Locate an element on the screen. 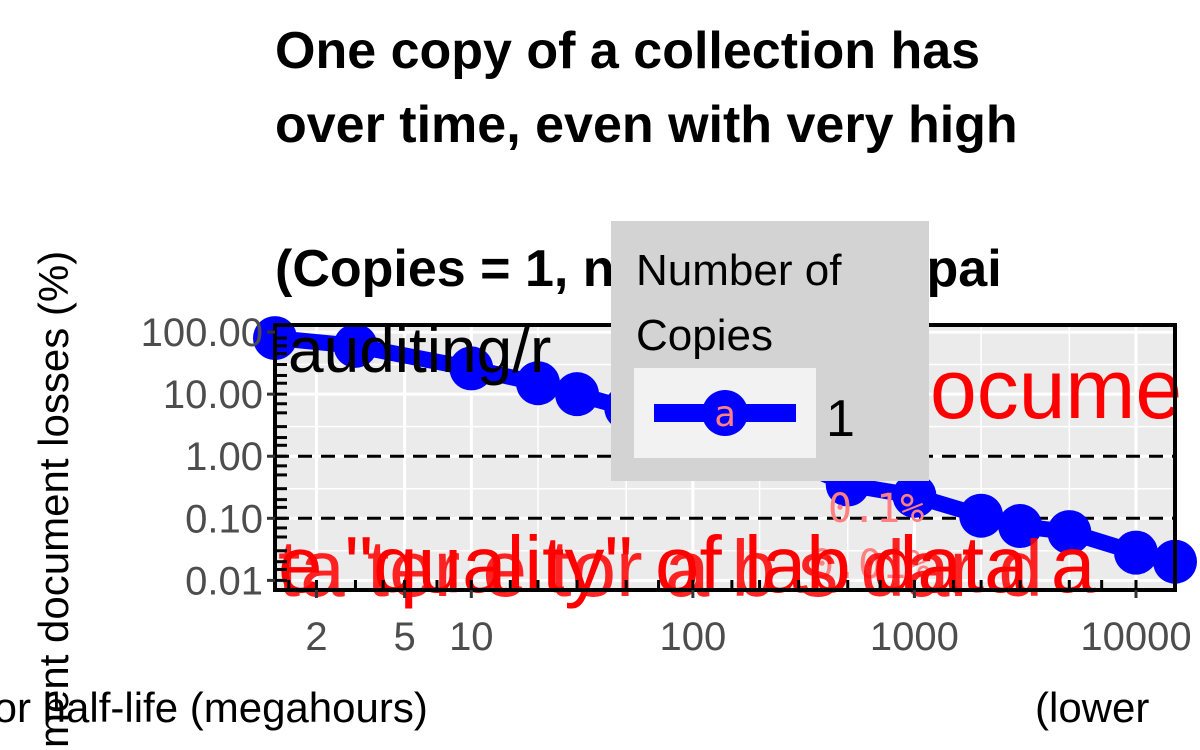 This screenshot has width=1200, height=750. y-tick-label: 0.01 is located at coordinates (224, 581).